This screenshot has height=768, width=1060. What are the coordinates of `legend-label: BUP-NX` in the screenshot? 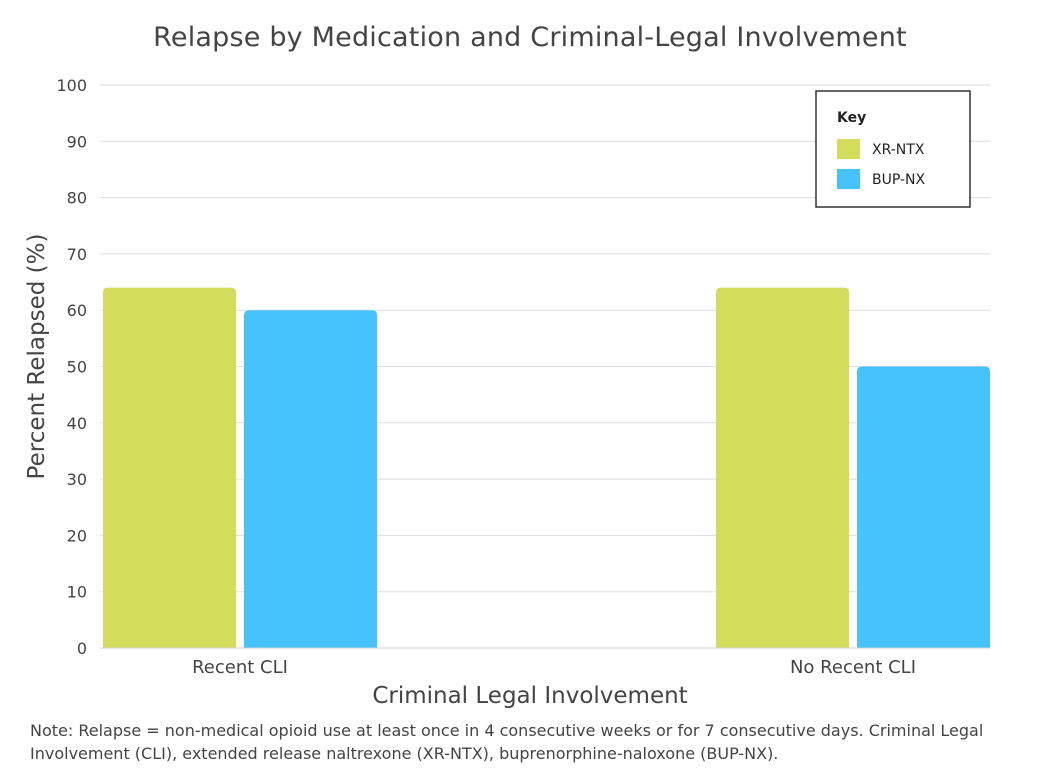 It's located at (899, 180).